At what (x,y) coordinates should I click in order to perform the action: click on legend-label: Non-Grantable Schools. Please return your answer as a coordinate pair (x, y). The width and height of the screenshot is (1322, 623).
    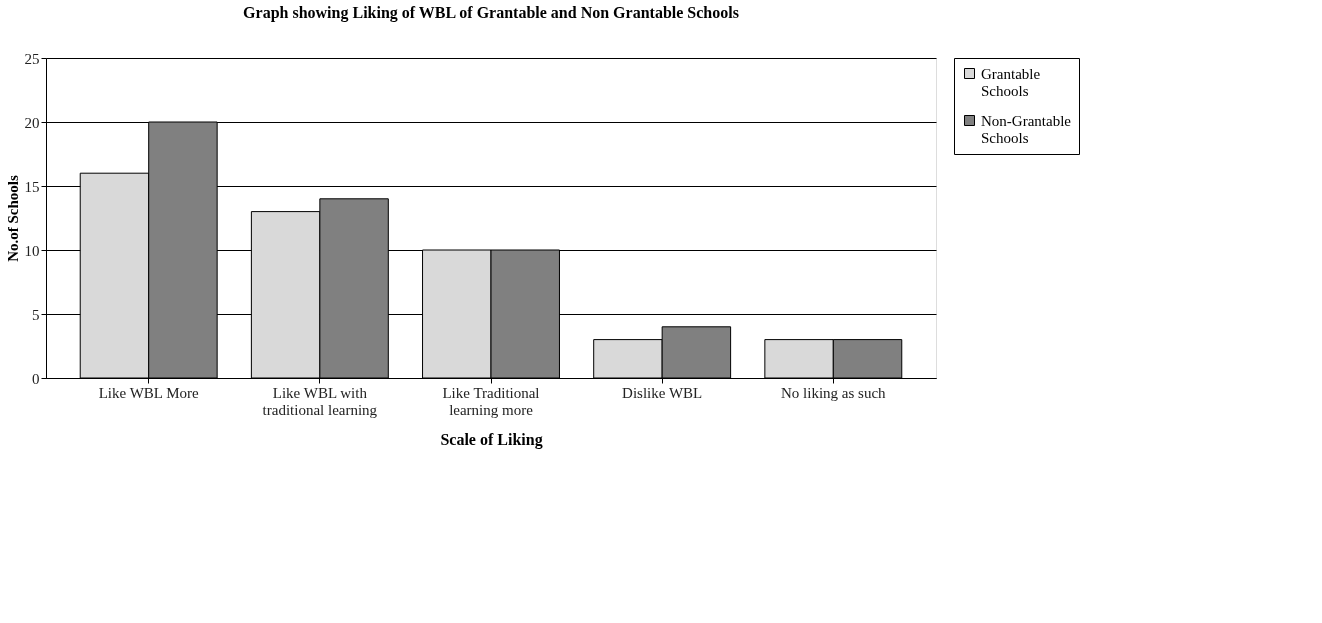
    Looking at the image, I should click on (1026, 129).